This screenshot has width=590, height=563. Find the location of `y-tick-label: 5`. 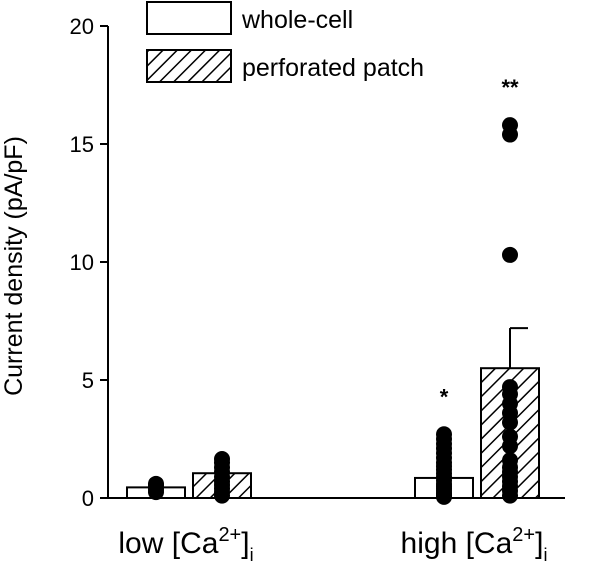

y-tick-label: 5 is located at coordinates (88, 380).